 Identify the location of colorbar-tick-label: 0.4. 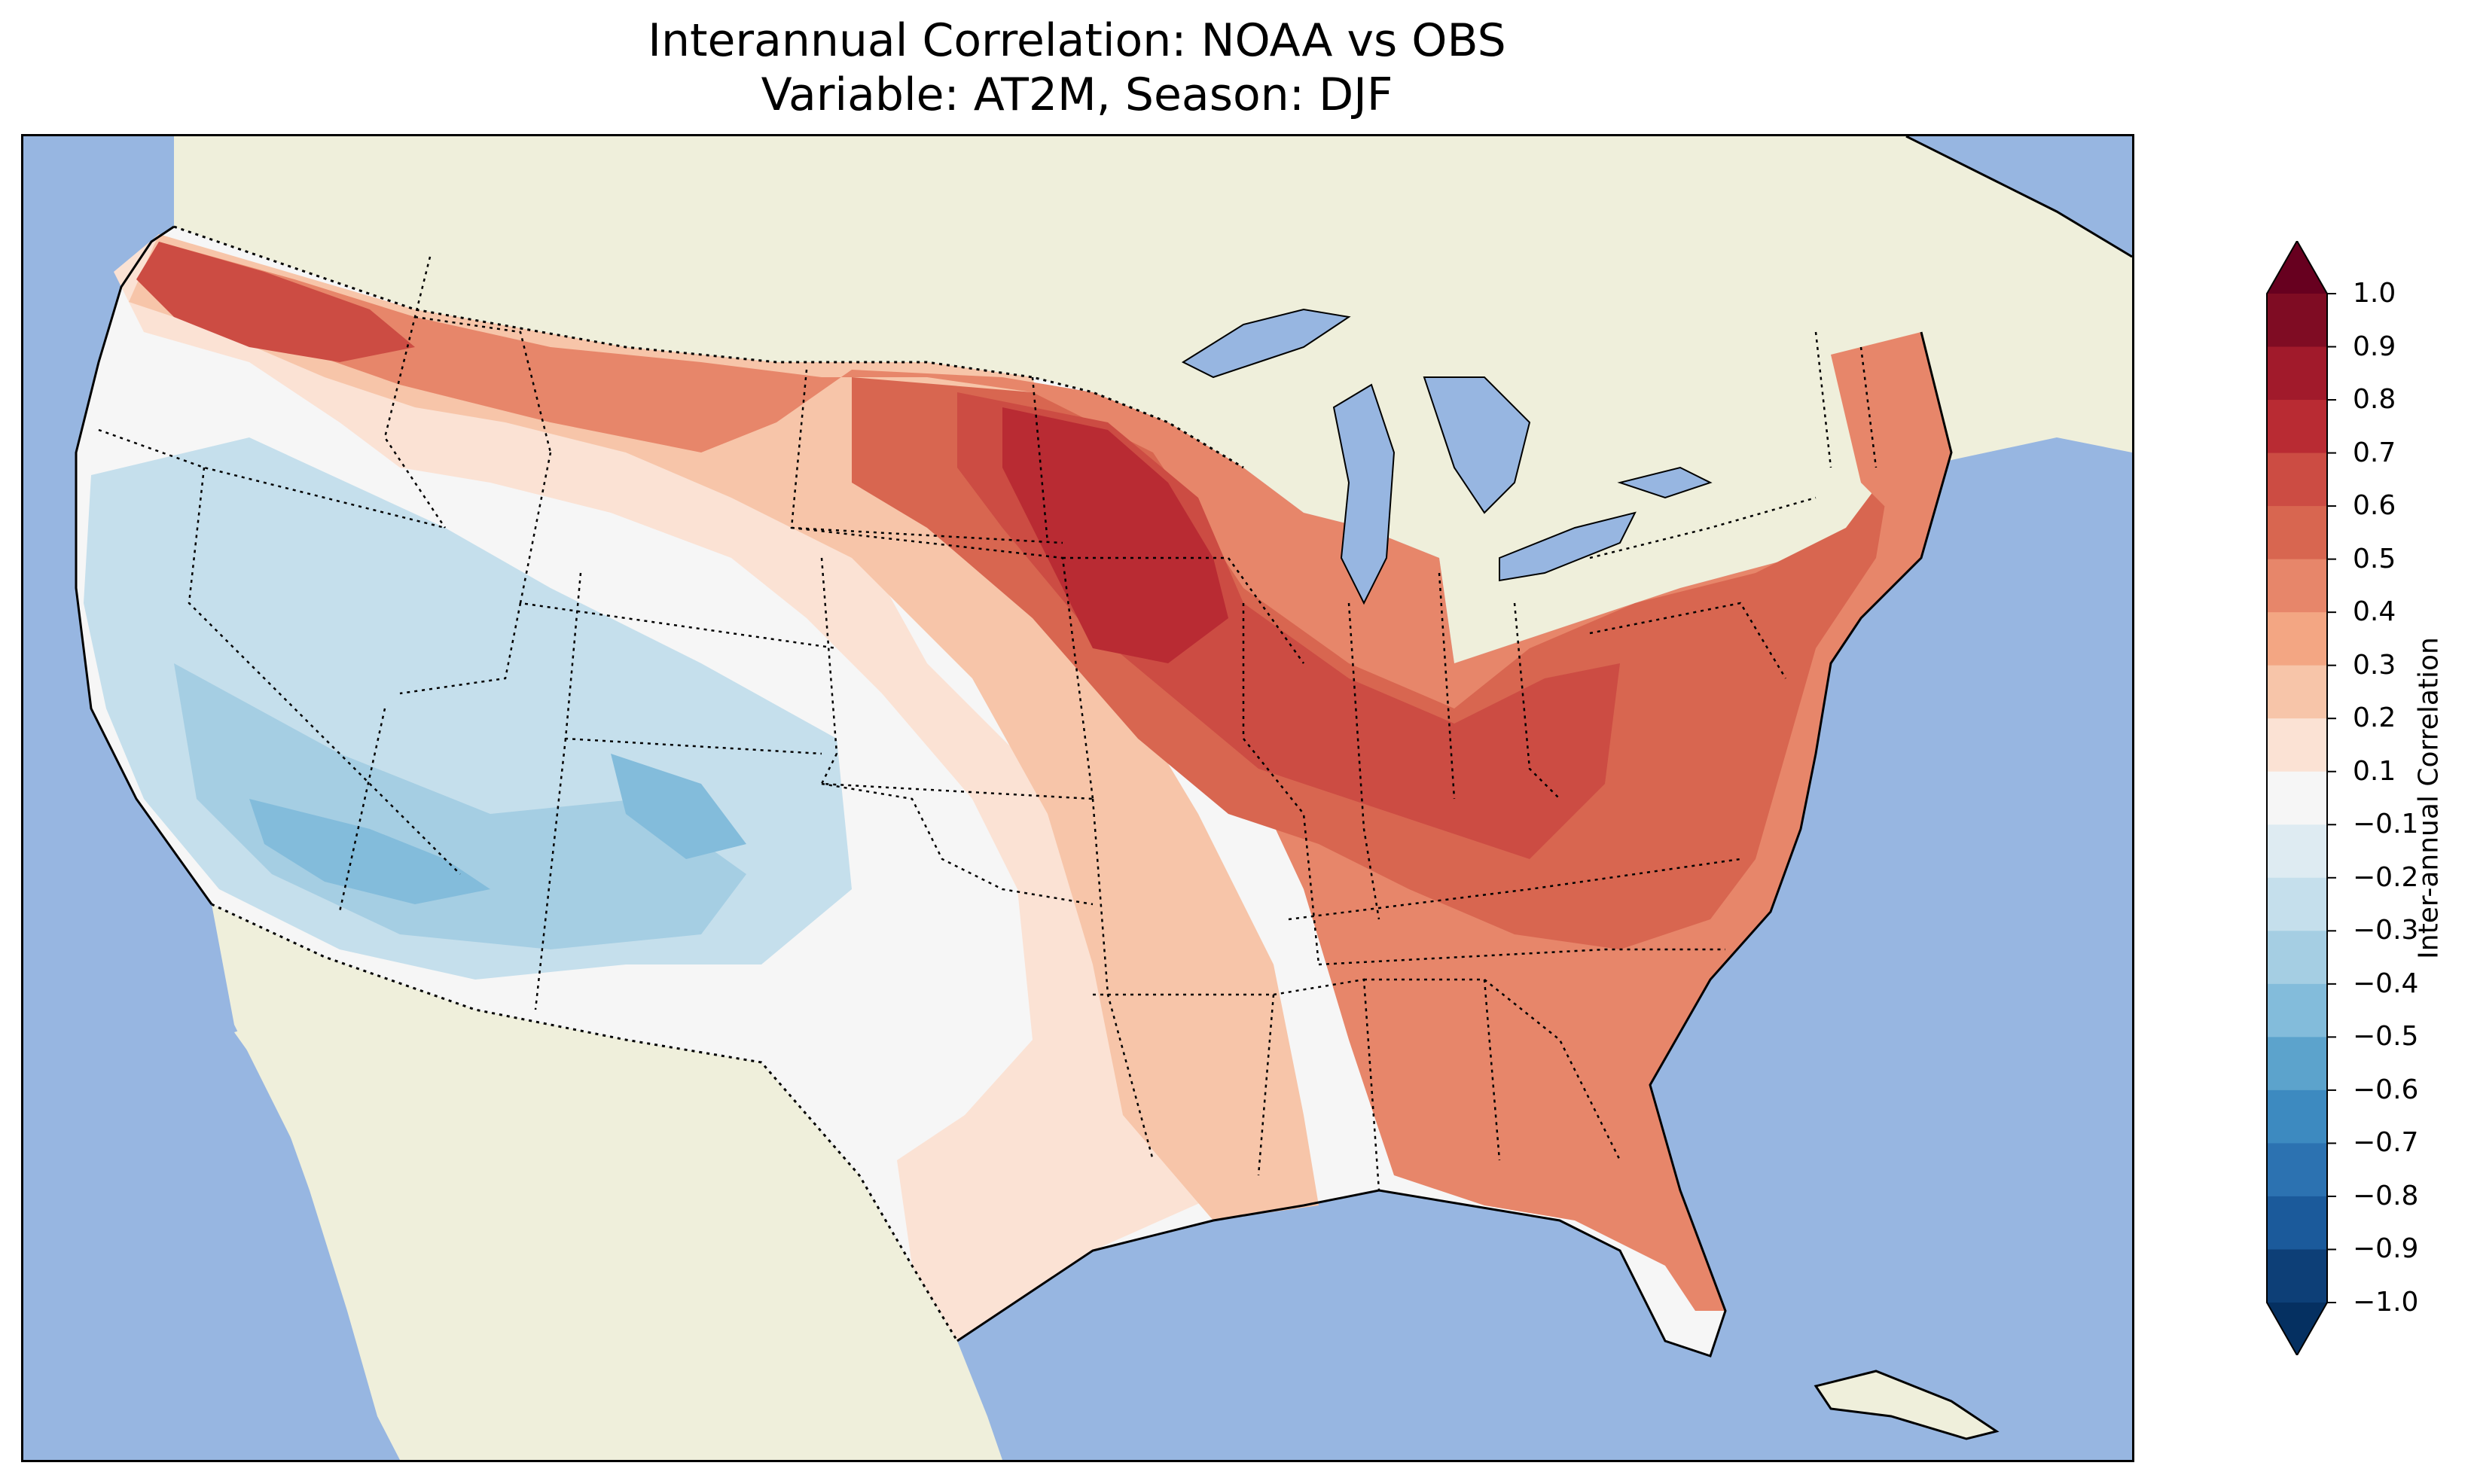
(2374, 612).